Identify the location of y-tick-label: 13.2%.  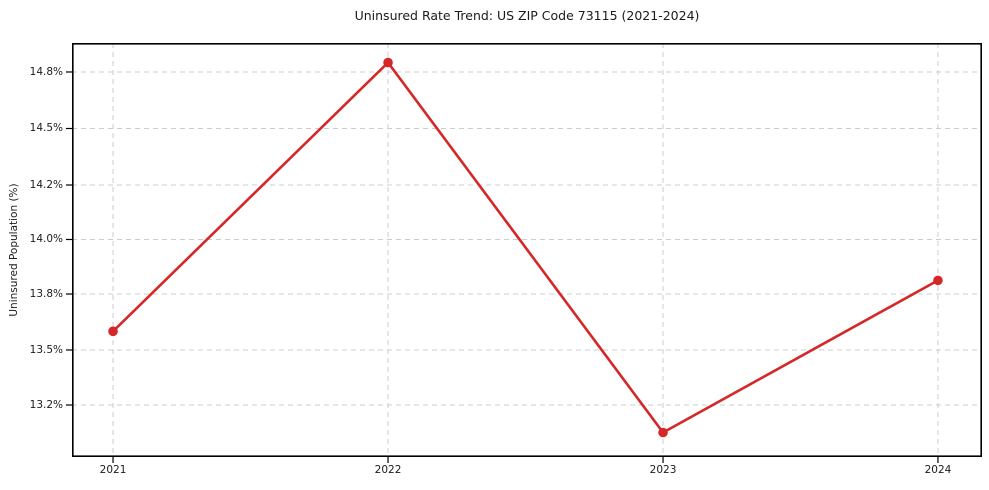
(46, 405).